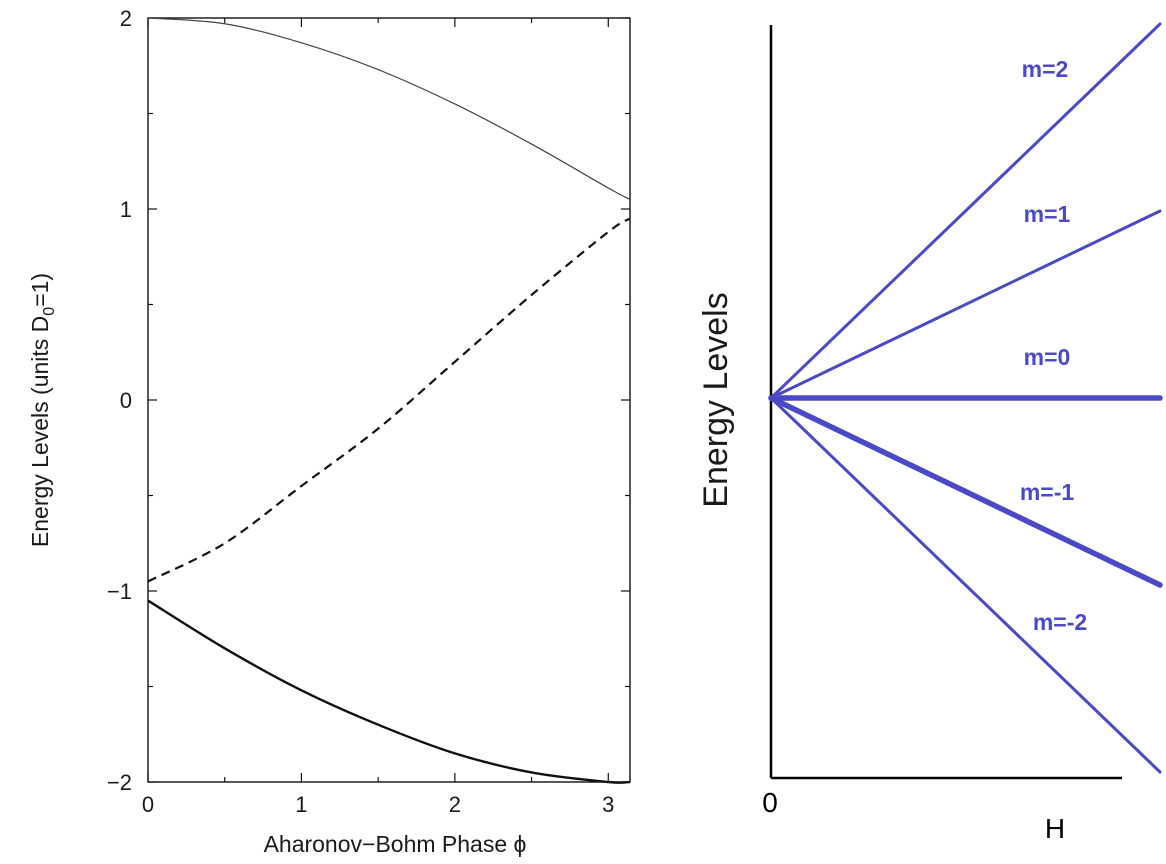  What do you see at coordinates (1060, 622) in the screenshot?
I see `line-label-m=-2: m=-2` at bounding box center [1060, 622].